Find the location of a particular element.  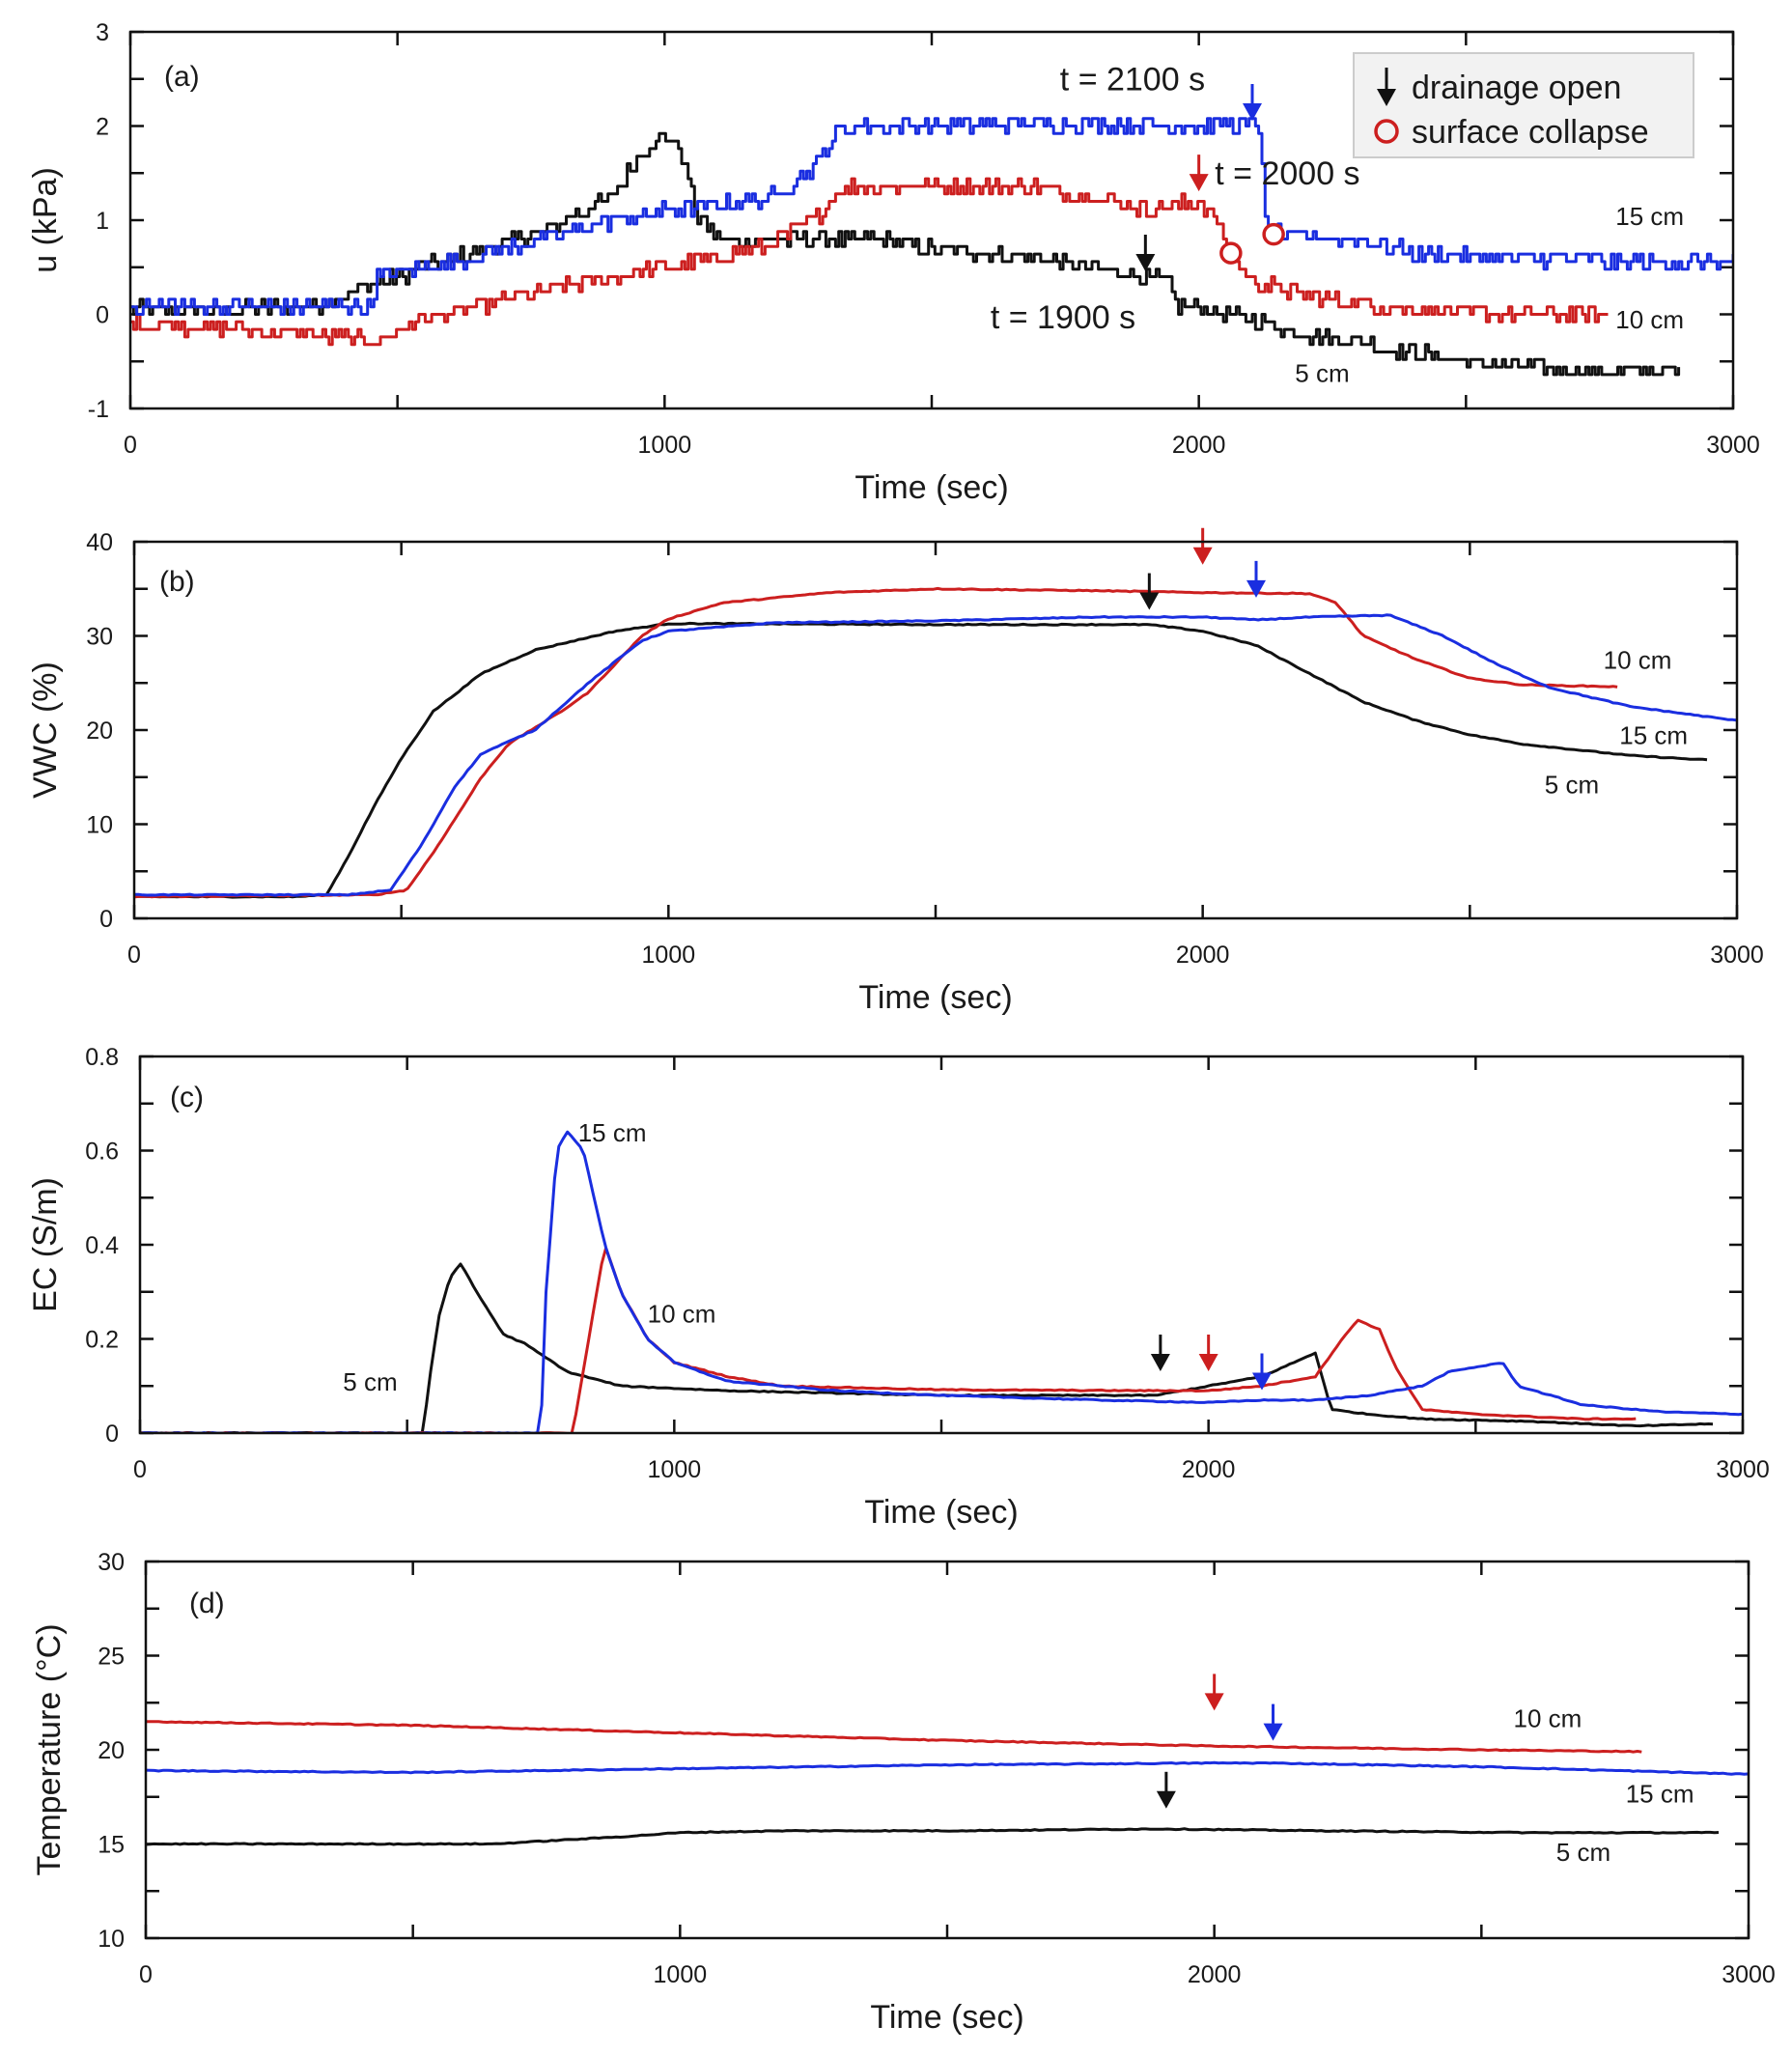

series-labels-d: 5 cm 10 cm 15 cm is located at coordinates (1604, 1785).